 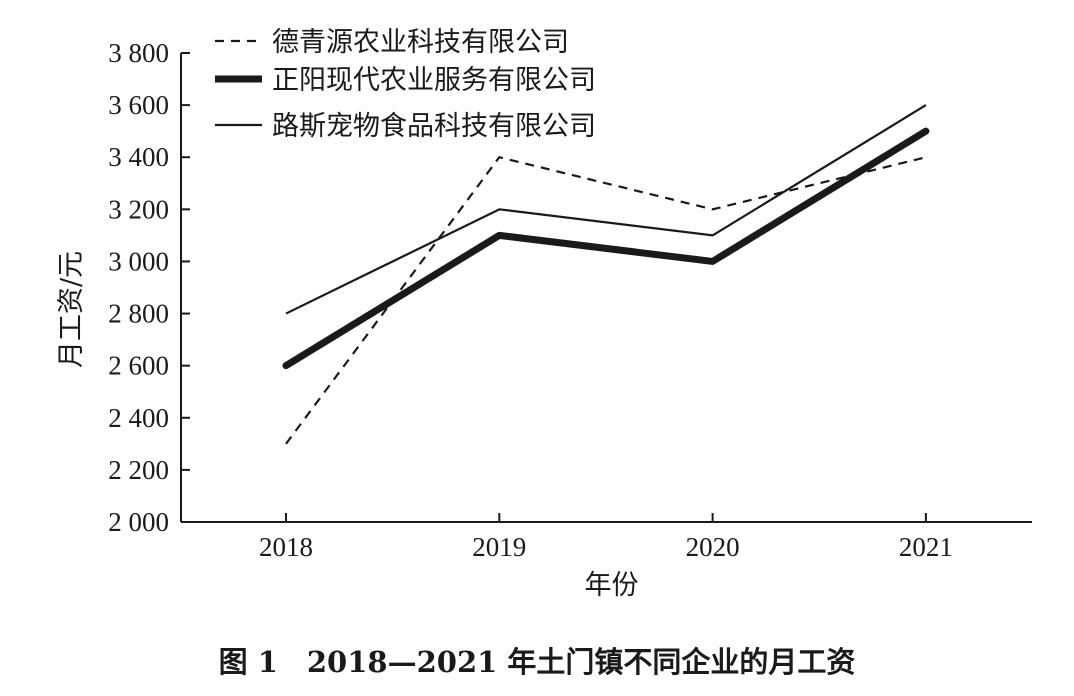 What do you see at coordinates (138, 261) in the screenshot?
I see `y-tick-label: 3 000` at bounding box center [138, 261].